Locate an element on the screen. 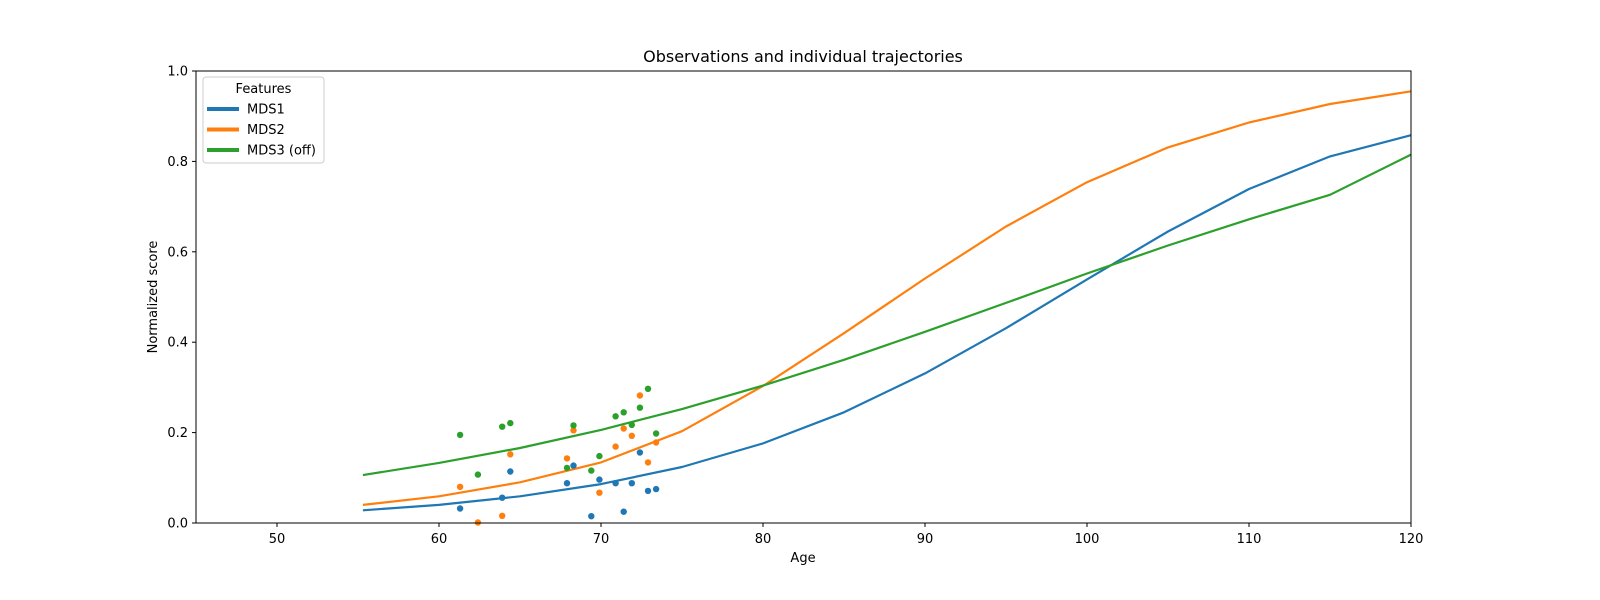  y-axis-label: Normalized score is located at coordinates (153, 297).